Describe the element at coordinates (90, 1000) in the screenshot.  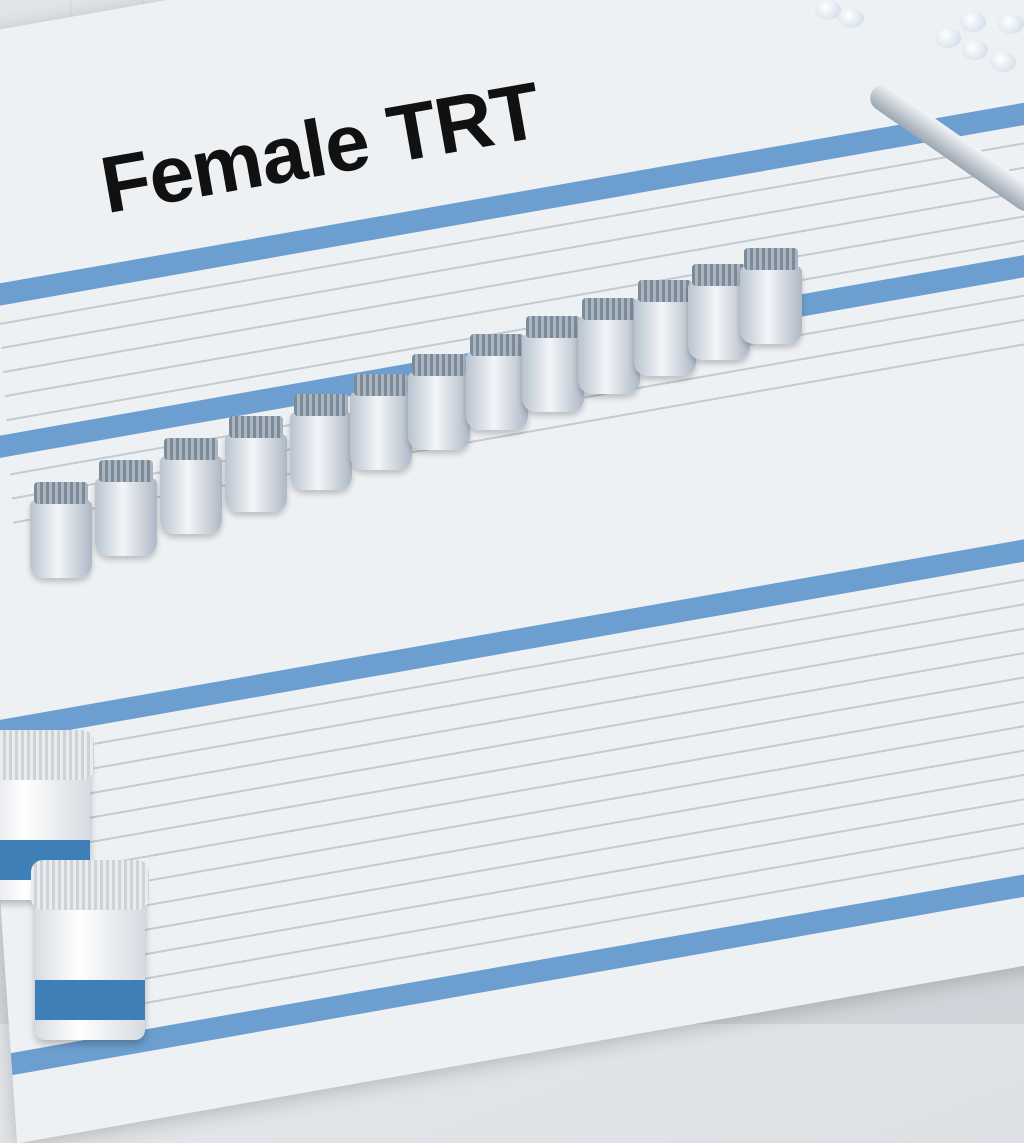
I see `bottle-label` at that location.